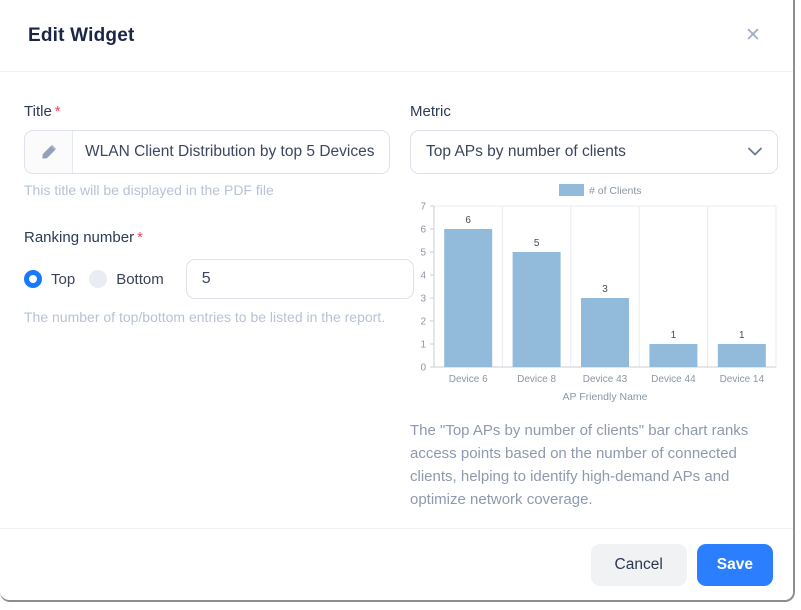 This screenshot has width=801, height=610. I want to click on radio-bottom: Bottom, so click(133, 279).